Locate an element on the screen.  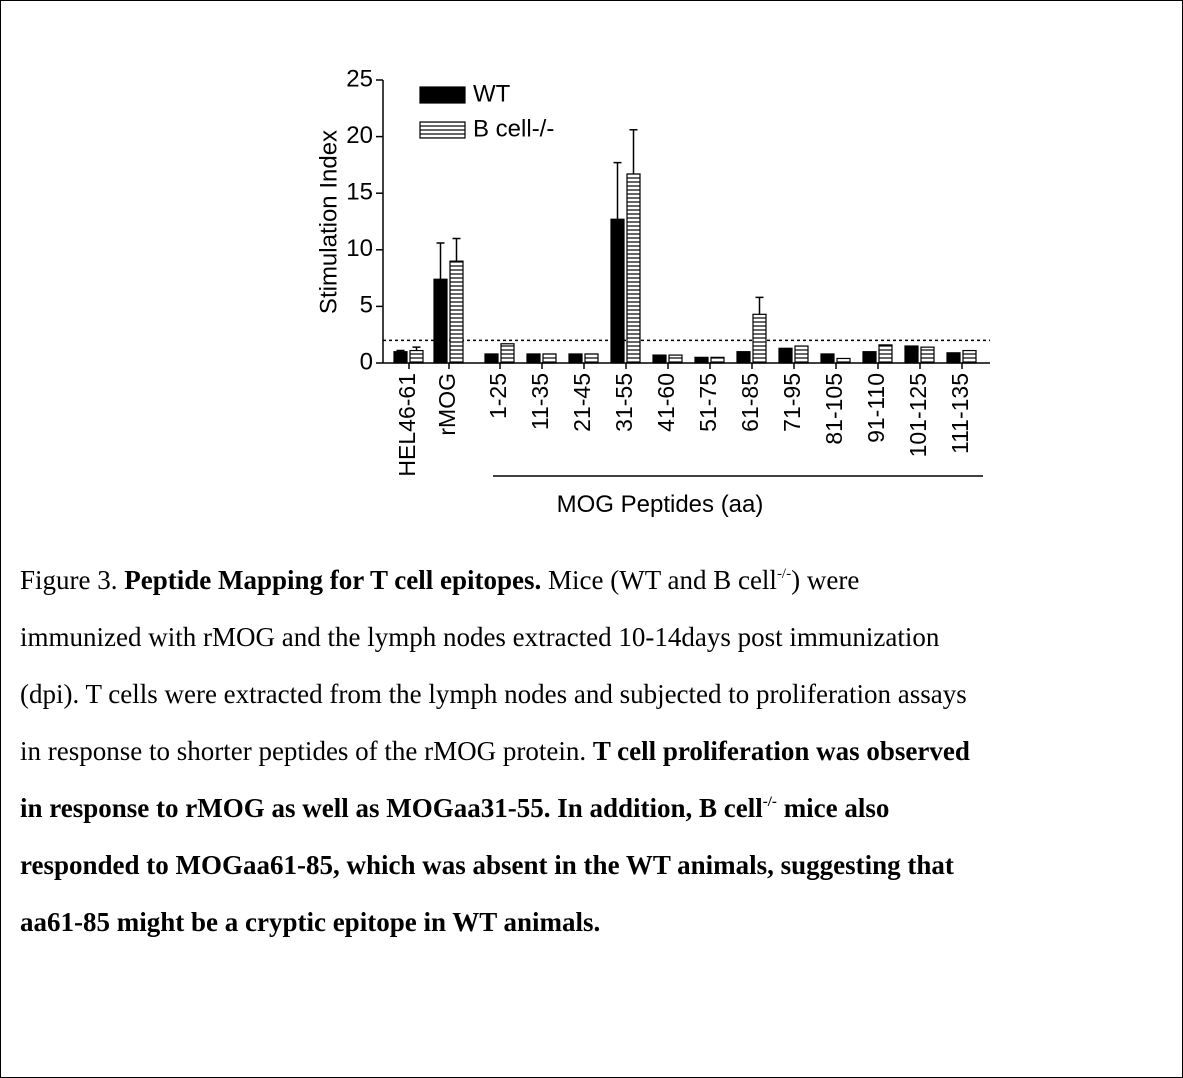
x-tick-label: 81-105 is located at coordinates (834, 409).